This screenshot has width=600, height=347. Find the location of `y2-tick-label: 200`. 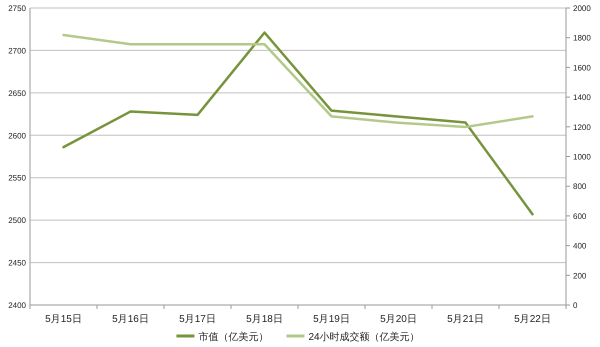

y2-tick-label: 200 is located at coordinates (580, 275).